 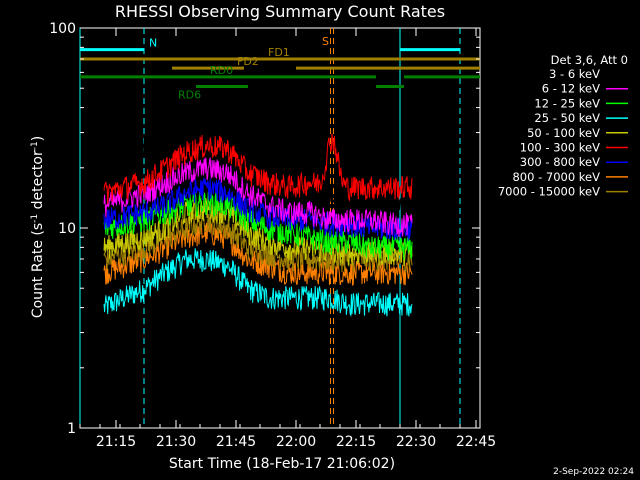 What do you see at coordinates (67, 229) in the screenshot?
I see `y-tick-label-1: 10` at bounding box center [67, 229].